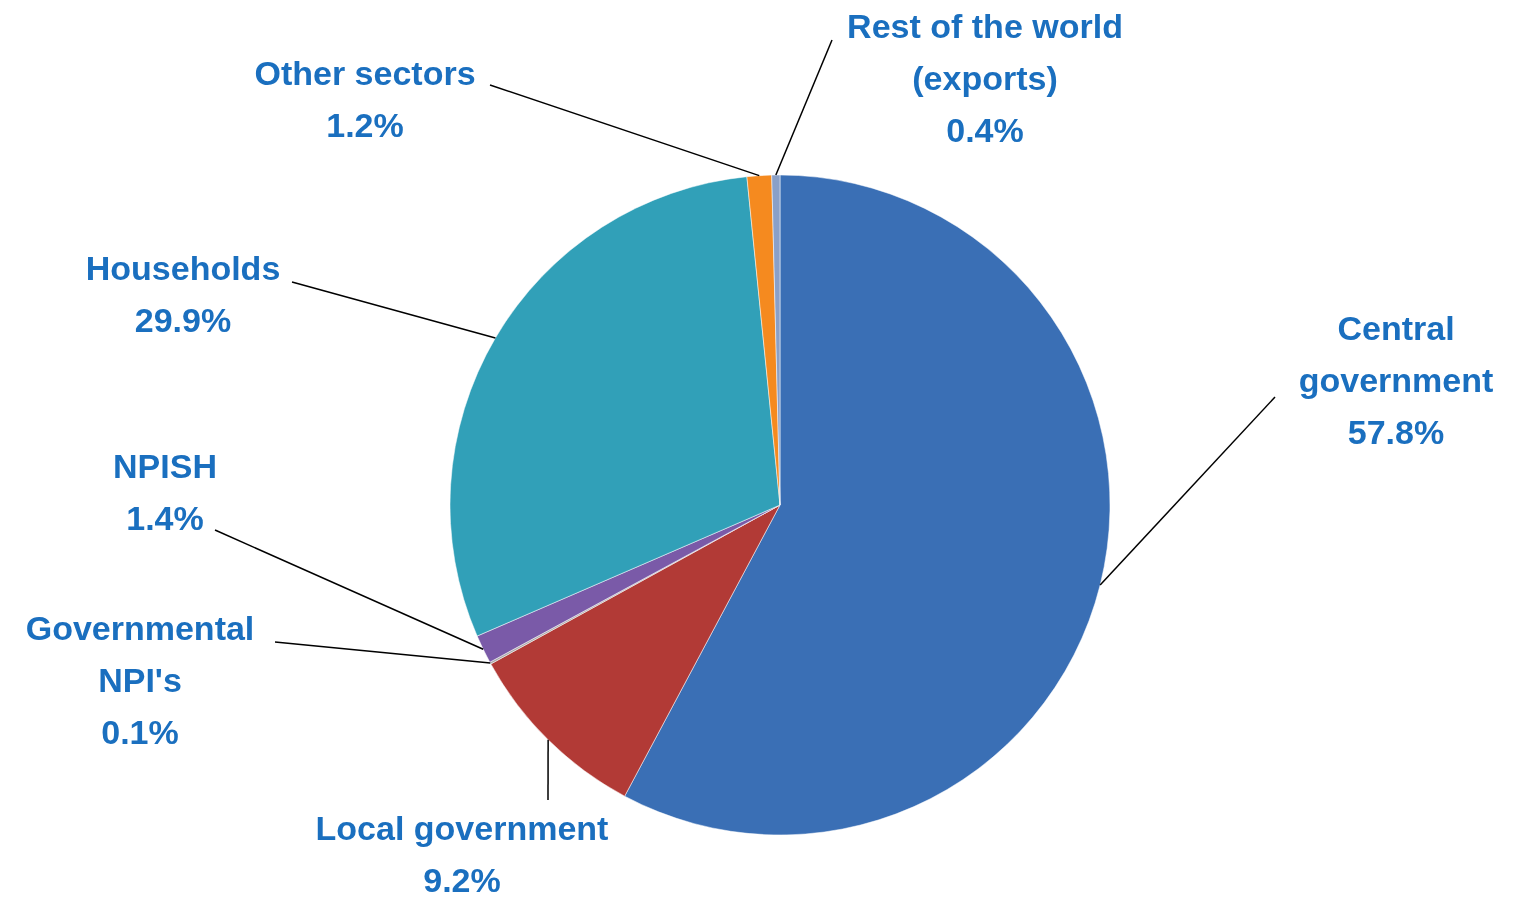 The height and width of the screenshot is (898, 1513). What do you see at coordinates (1396, 354) in the screenshot?
I see `slice-label: Central government` at bounding box center [1396, 354].